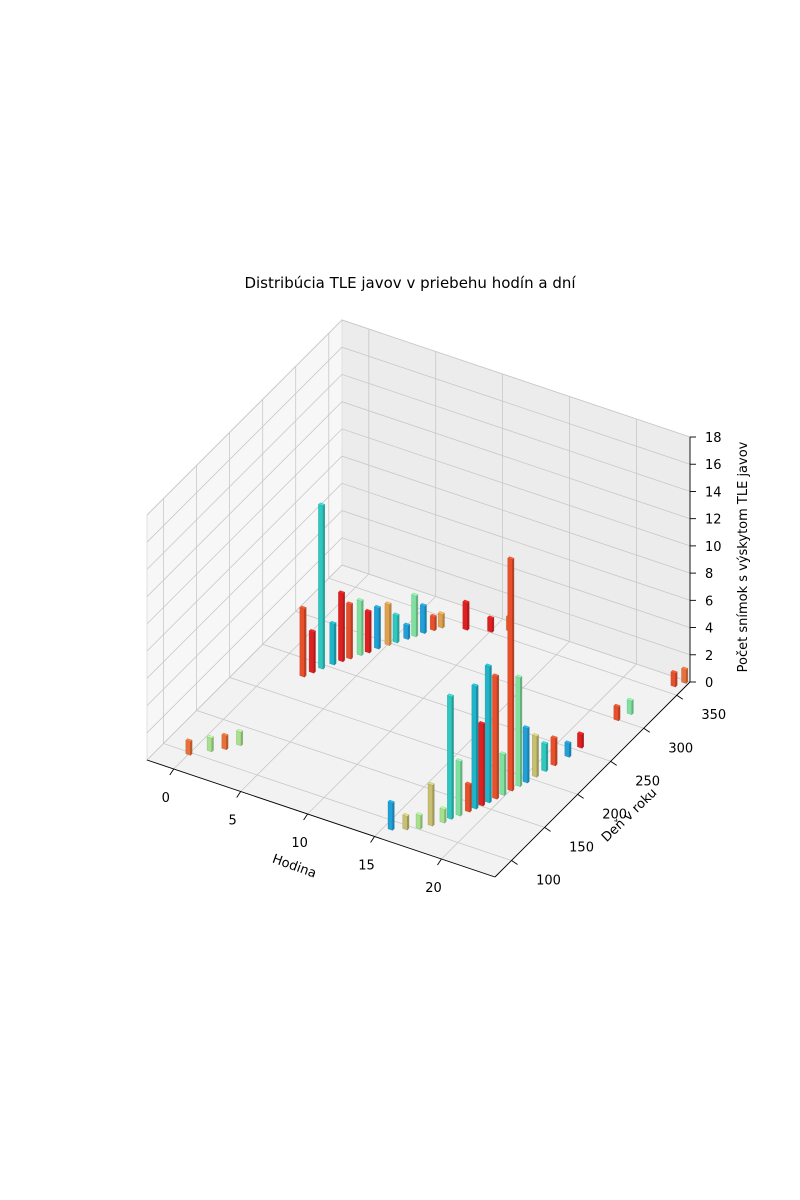 The height and width of the screenshot is (1200, 800). Describe the element at coordinates (321, 818) in the screenshot. I see `x-axis-line` at that location.